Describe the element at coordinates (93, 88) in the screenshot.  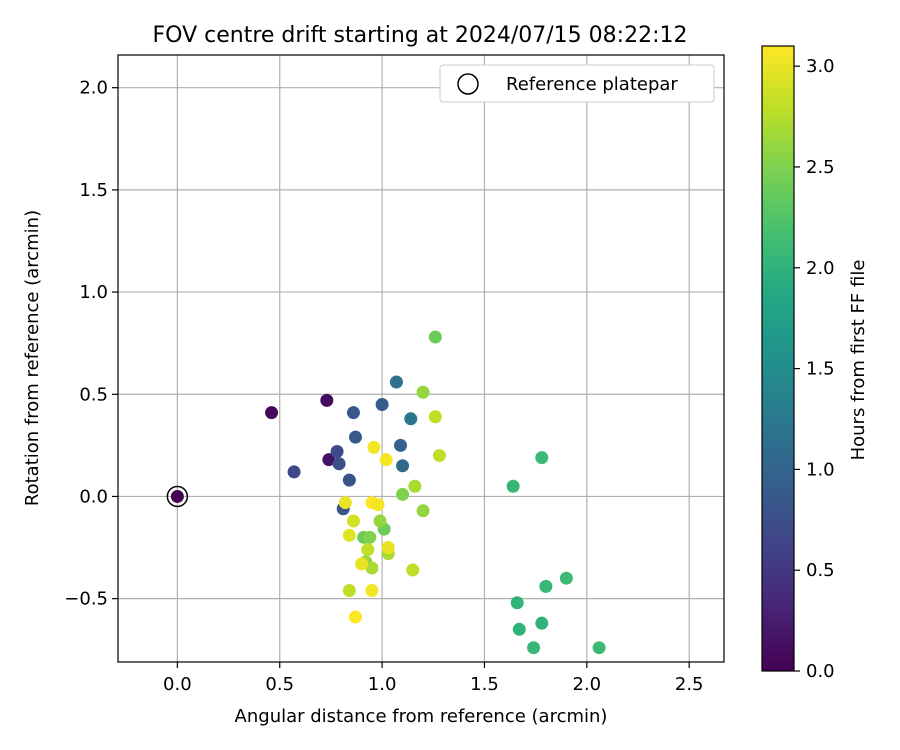
I see `y-tick-label: 2.0` at that location.